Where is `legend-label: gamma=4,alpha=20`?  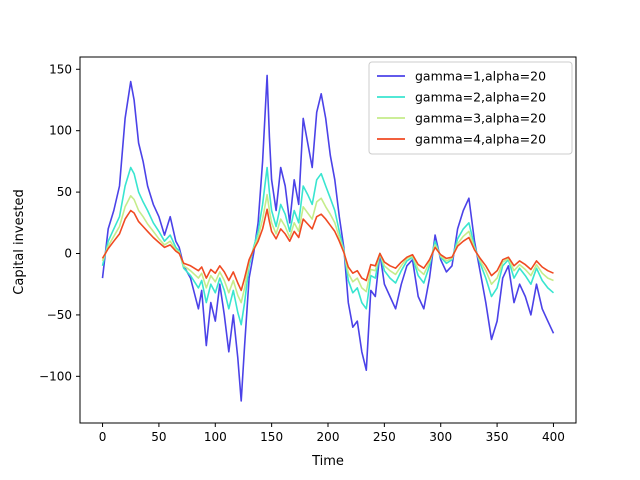
legend-label: gamma=4,alpha=20 is located at coordinates (480, 139).